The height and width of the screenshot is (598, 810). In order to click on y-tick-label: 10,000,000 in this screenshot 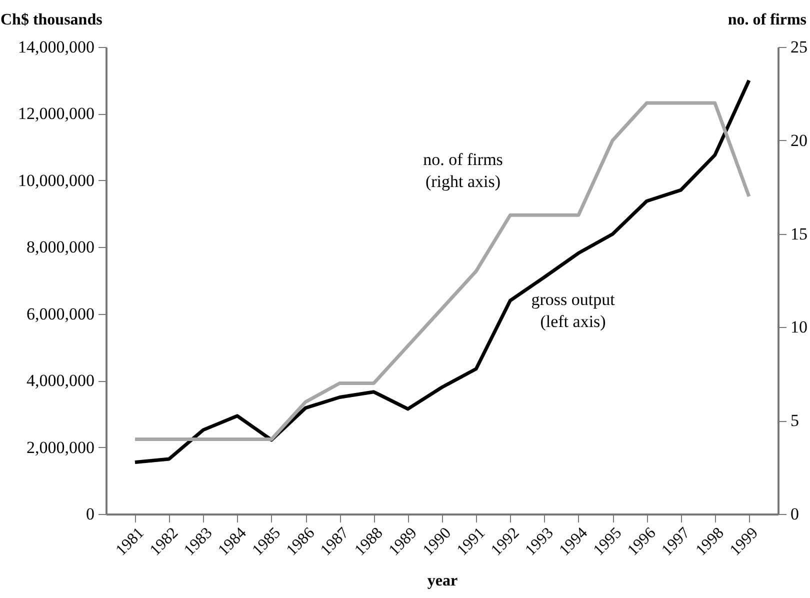, I will do `click(56, 180)`.